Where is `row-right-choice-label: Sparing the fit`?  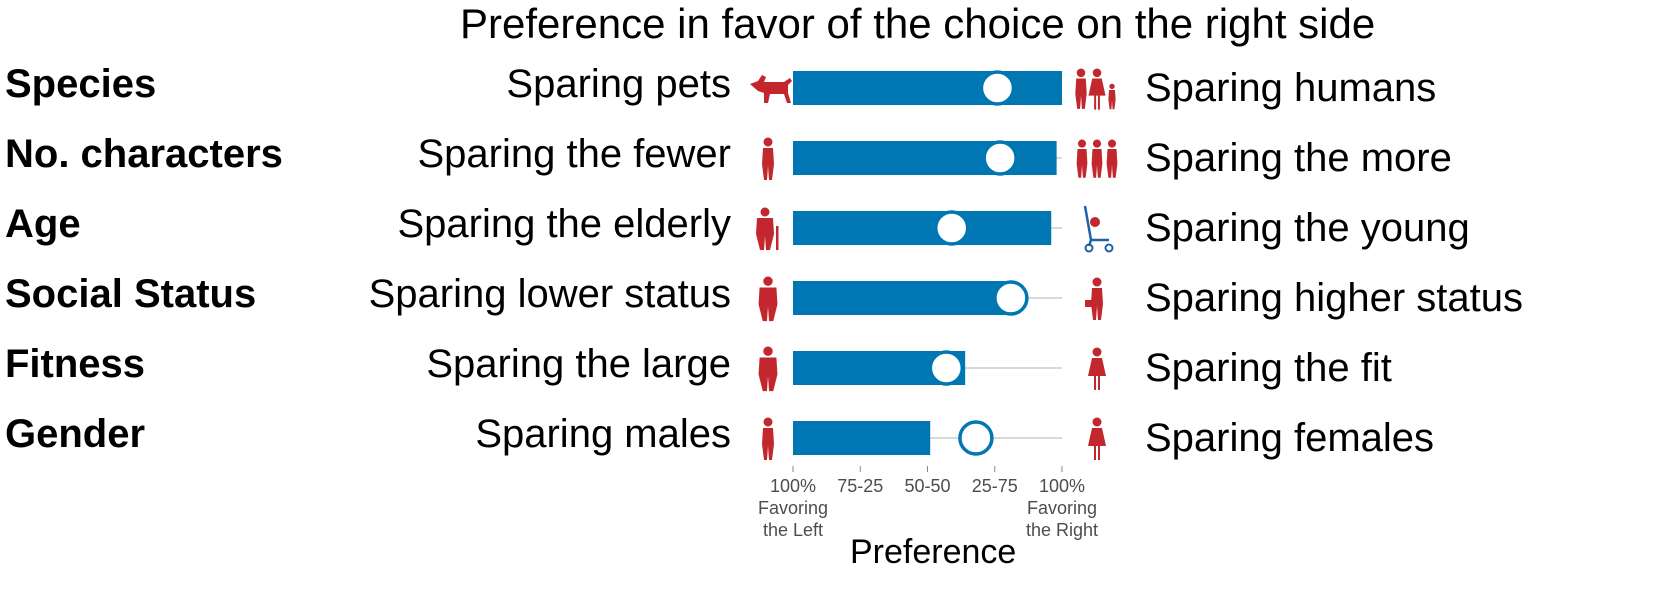
row-right-choice-label: Sparing the fit is located at coordinates (1268, 368).